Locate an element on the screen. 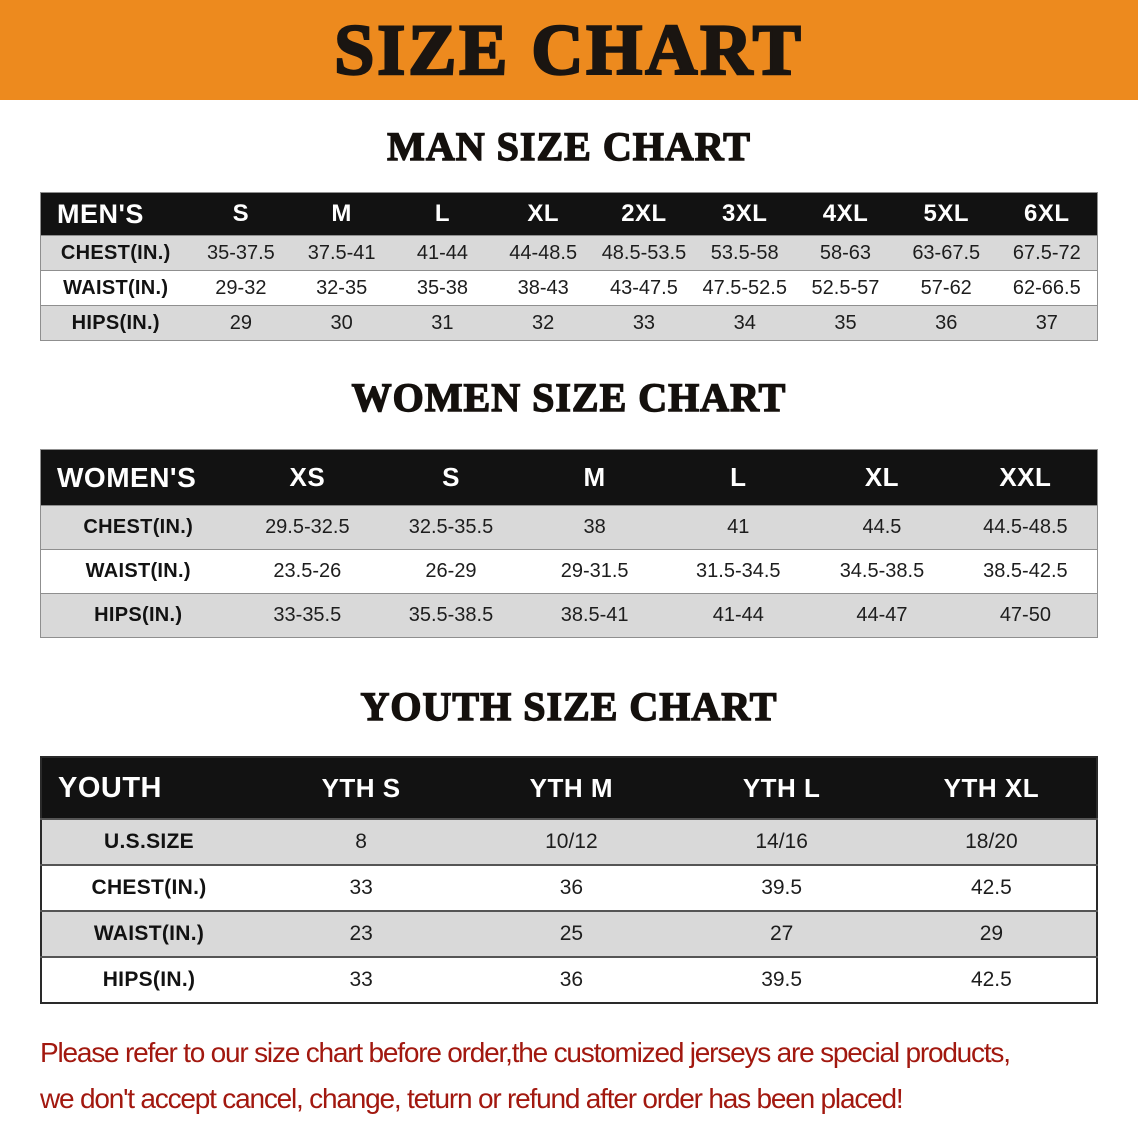 The image size is (1138, 1132). size-column-header: S is located at coordinates (451, 477).